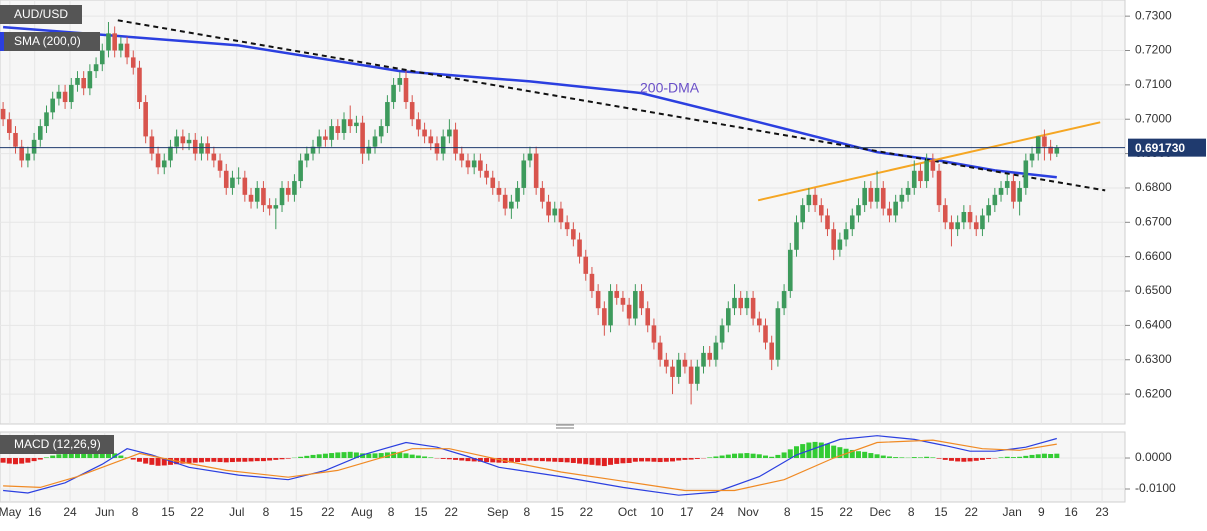  I want to click on y-tick-label: 0.7300, so click(1153, 15).